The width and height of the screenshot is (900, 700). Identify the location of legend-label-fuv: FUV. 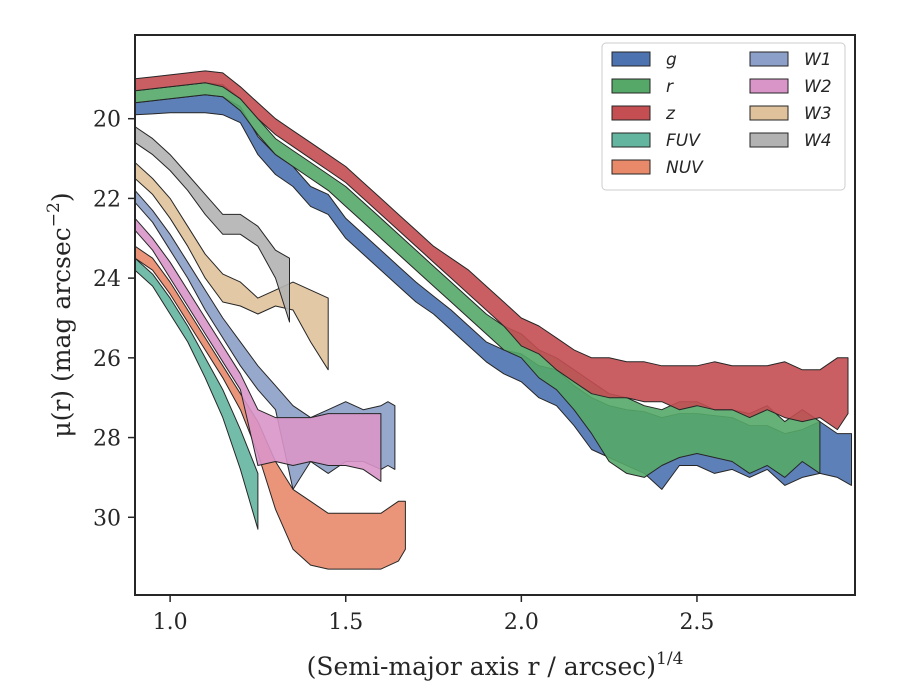
(683, 141).